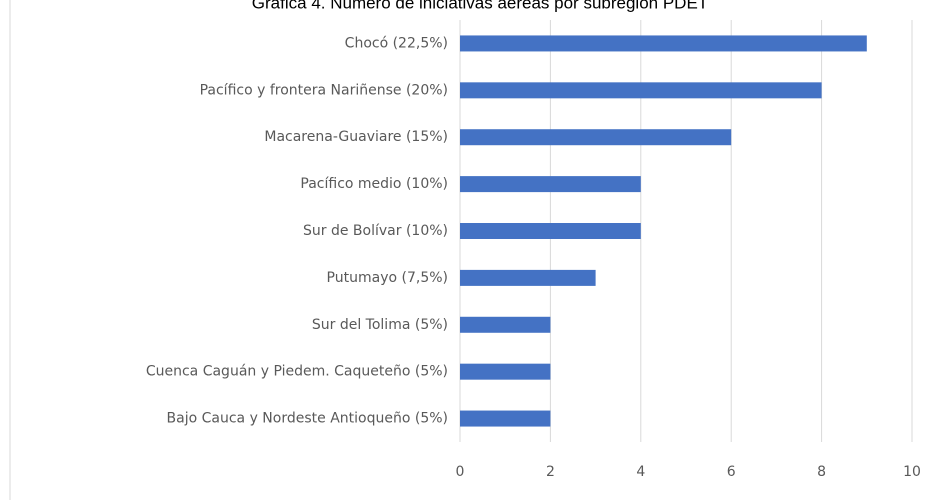 The width and height of the screenshot is (940, 500). Describe the element at coordinates (550, 472) in the screenshot. I see `x-tick-label: 2` at that location.